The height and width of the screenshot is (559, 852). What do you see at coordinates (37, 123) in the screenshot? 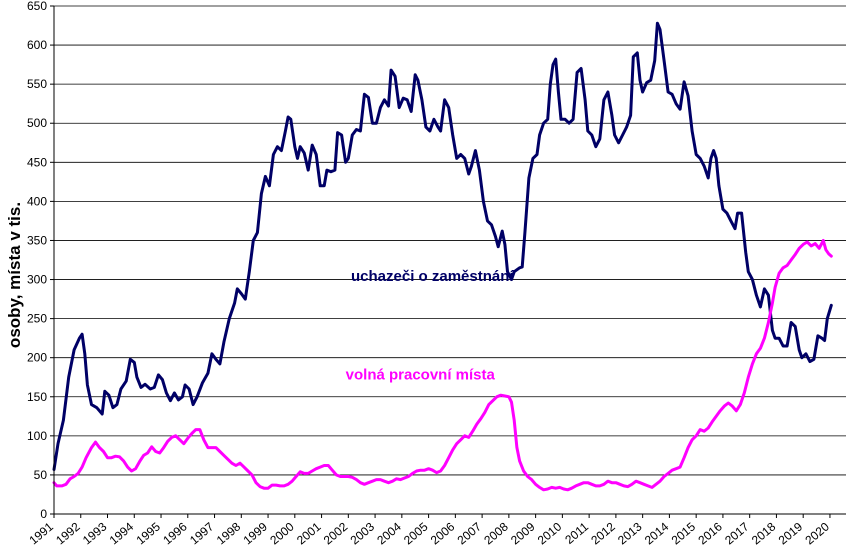
I see `y-tick-label: 500` at bounding box center [37, 123].